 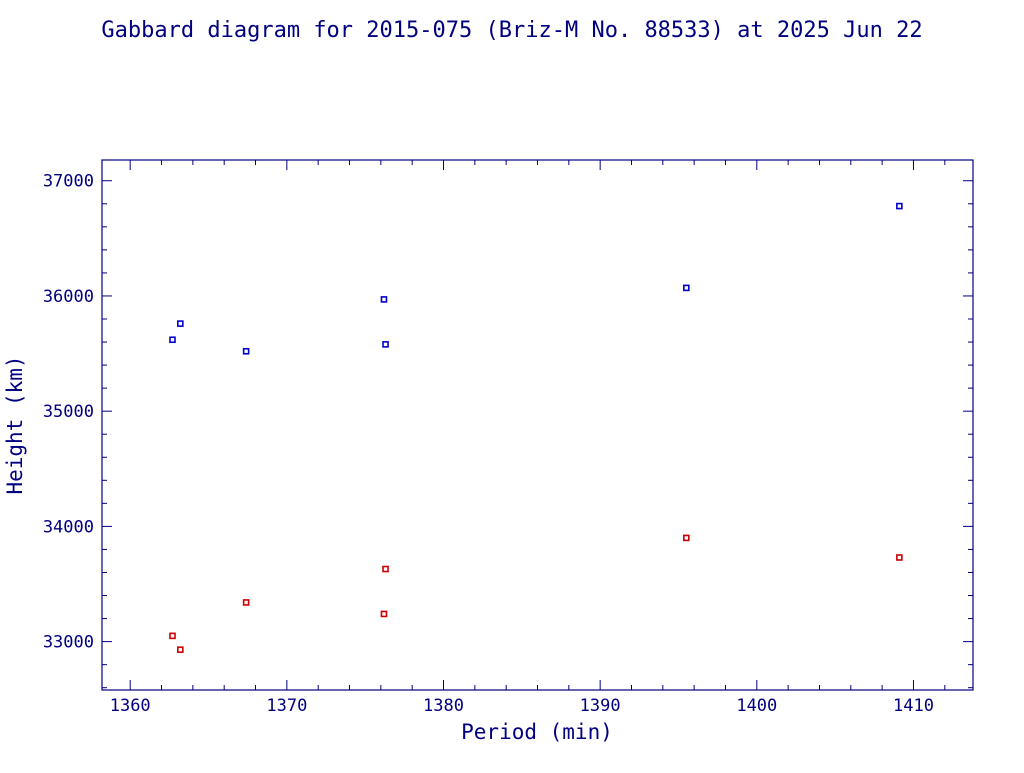 What do you see at coordinates (756, 706) in the screenshot?
I see `x-tick-label: 1400` at bounding box center [756, 706].